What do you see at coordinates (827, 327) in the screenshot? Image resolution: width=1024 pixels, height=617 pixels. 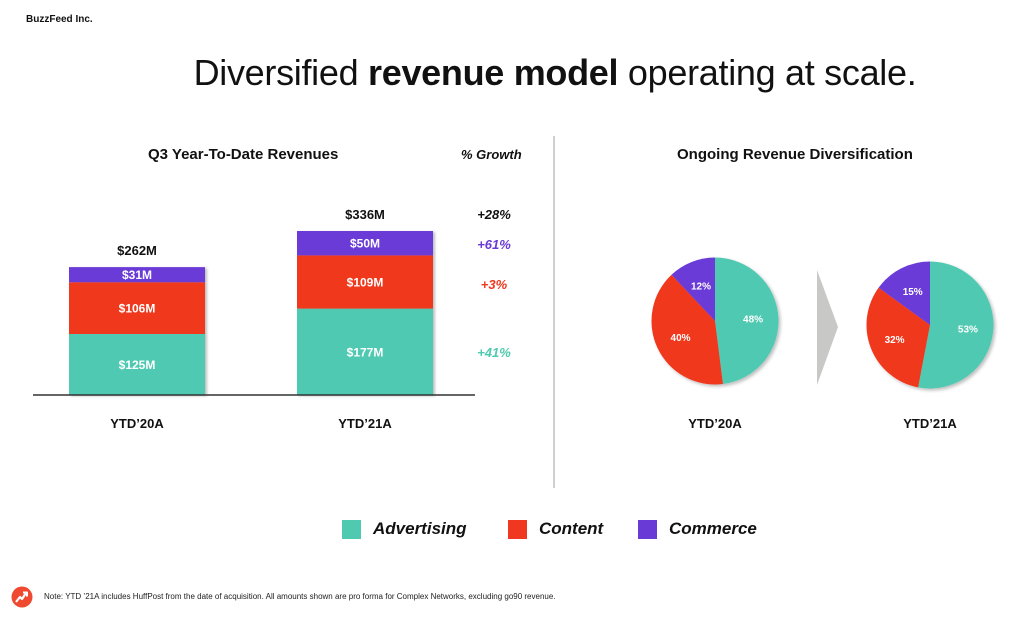 I see `transition-arrow-icon` at bounding box center [827, 327].